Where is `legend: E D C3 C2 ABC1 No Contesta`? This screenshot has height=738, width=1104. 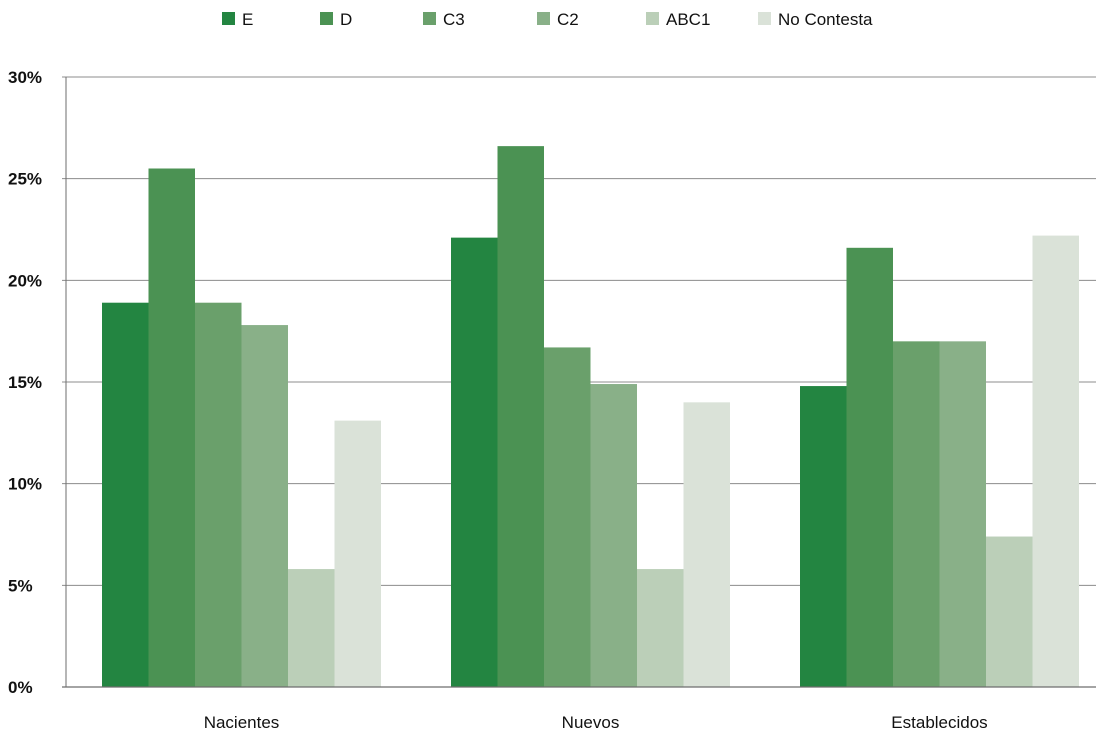
legend: E D C3 C2 ABC1 No Contesta is located at coordinates (547, 19).